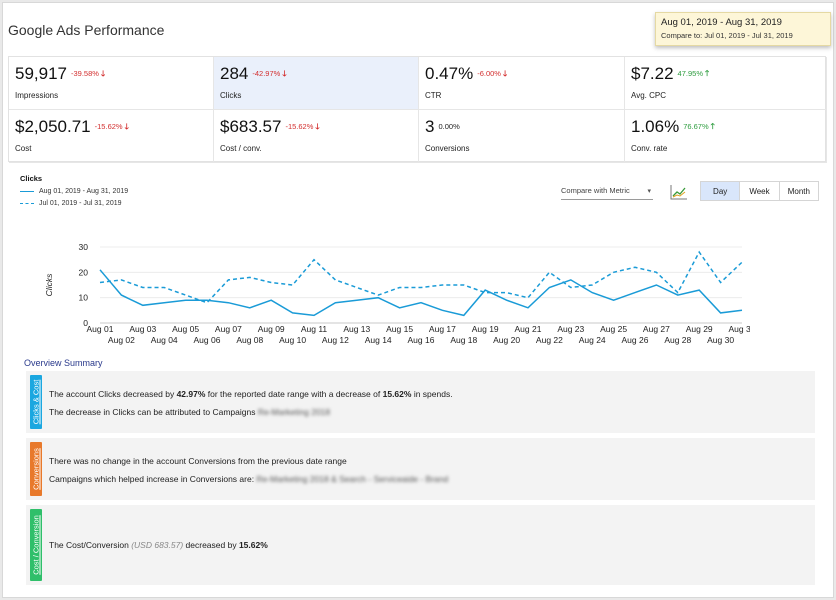 This screenshot has height=600, width=836. What do you see at coordinates (31, 178) in the screenshot?
I see `legend-title: Clicks` at bounding box center [31, 178].